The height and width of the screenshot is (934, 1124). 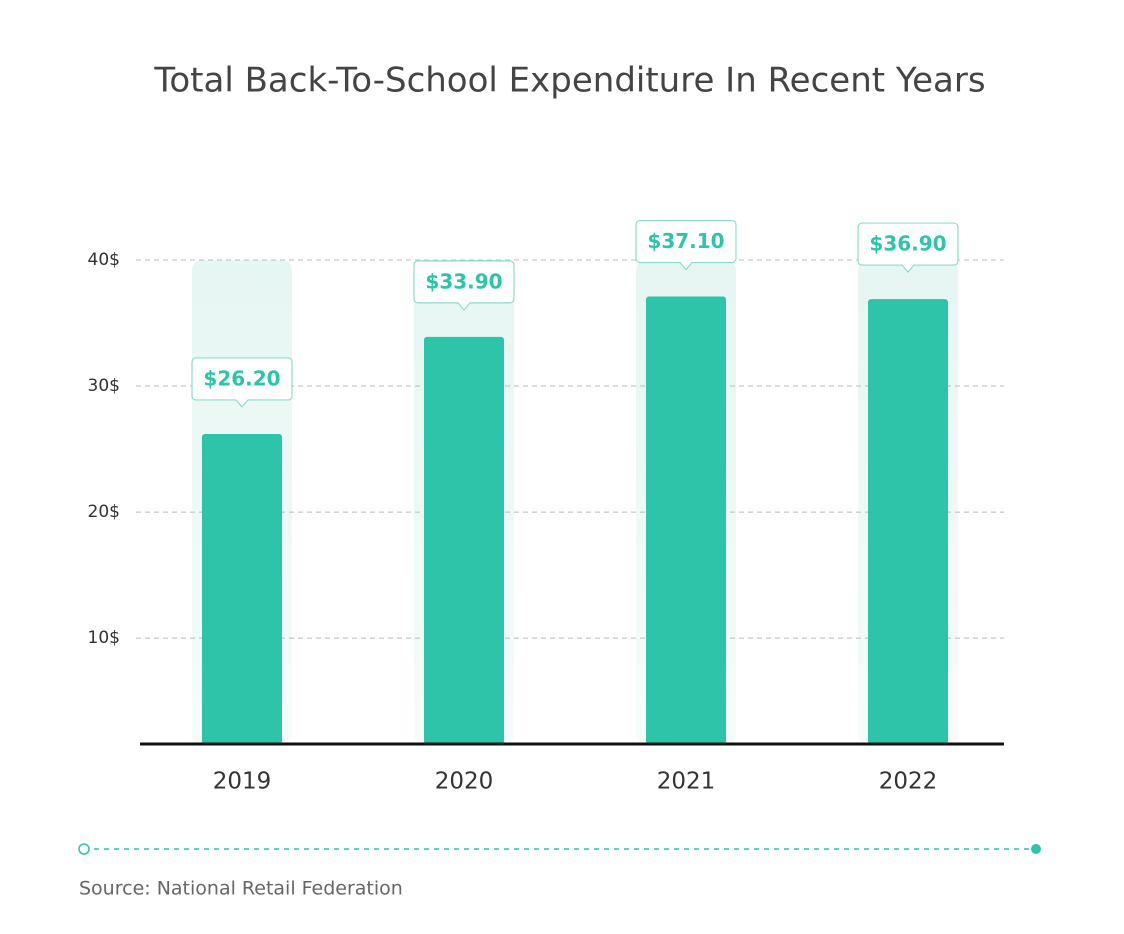 I want to click on y-tick-label: 30$, so click(x=104, y=386).